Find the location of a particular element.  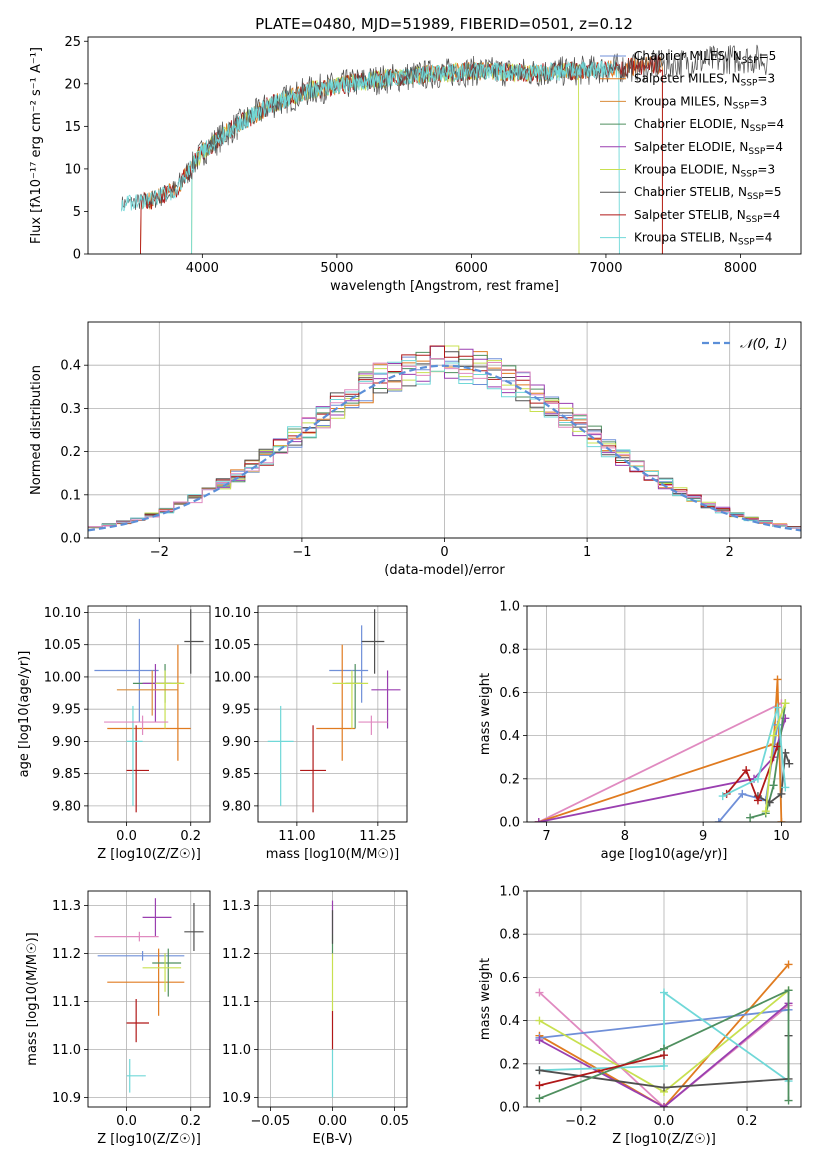

x-tick-label: 11.25 is located at coordinates (377, 836).